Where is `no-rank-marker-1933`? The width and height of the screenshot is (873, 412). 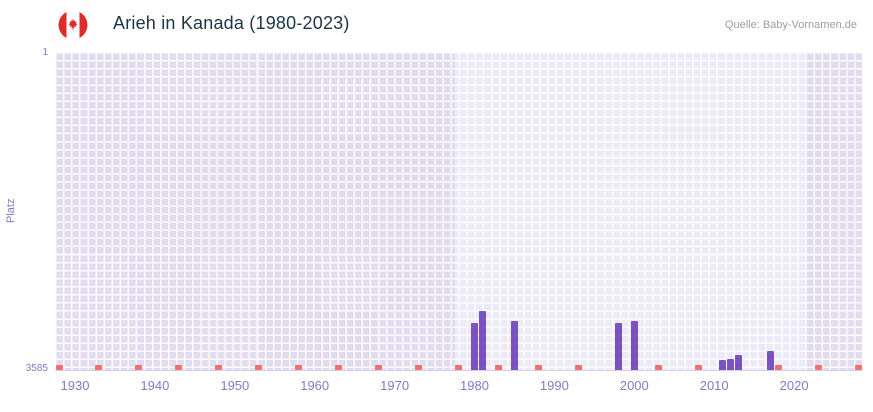
no-rank-marker-1933 is located at coordinates (99, 367).